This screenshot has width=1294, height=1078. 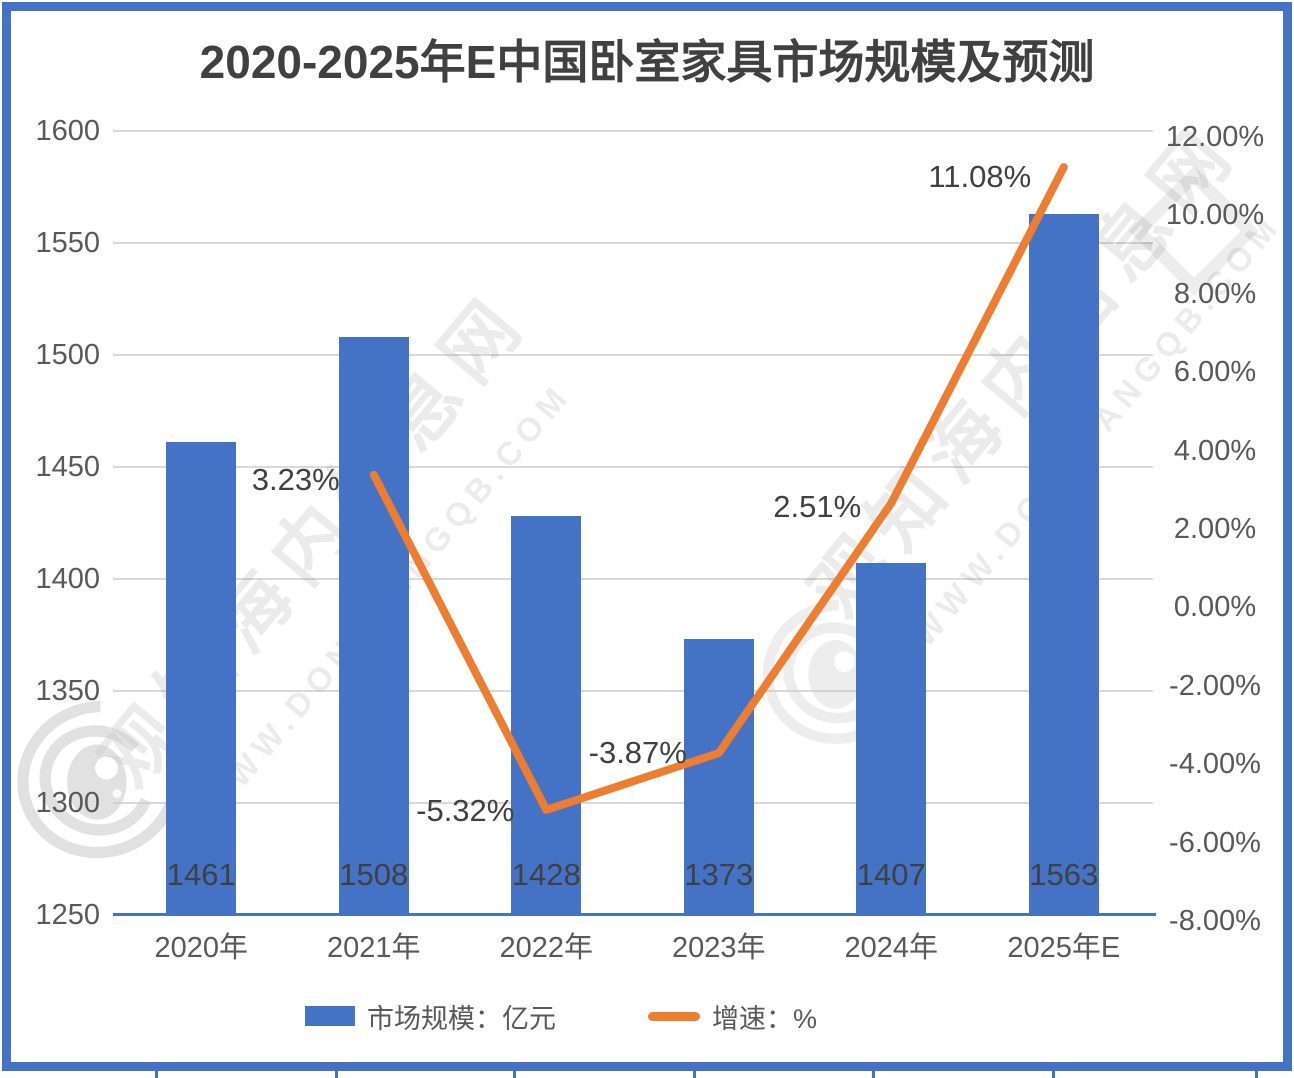 What do you see at coordinates (647, 62) in the screenshot?
I see `chart-title: 2020-2025年E中国卧室家具市场规模及预测` at bounding box center [647, 62].